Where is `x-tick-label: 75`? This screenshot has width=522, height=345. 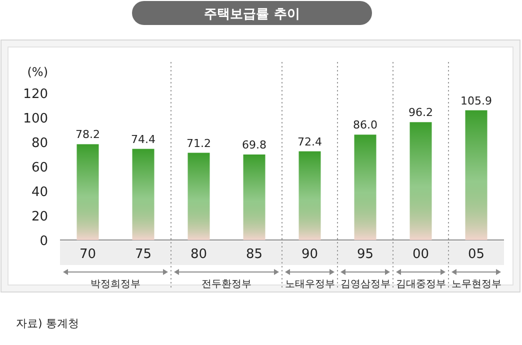
x-tick-label: 75 is located at coordinates (143, 254).